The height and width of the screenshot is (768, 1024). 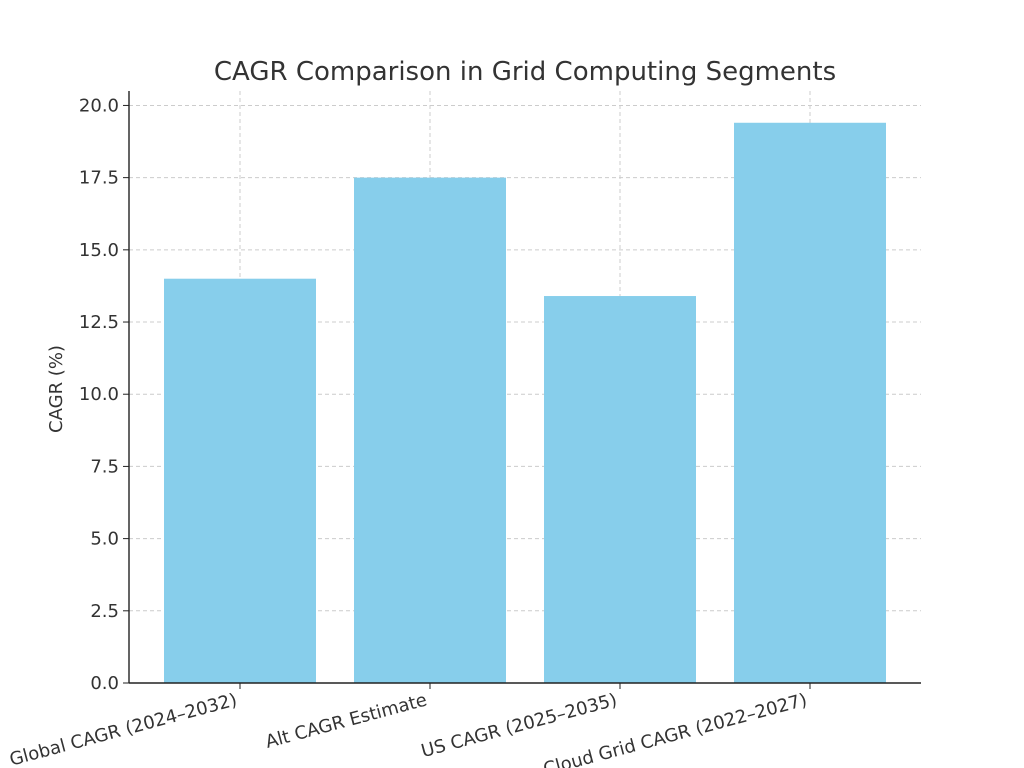 I want to click on y-tick-label: 20.0, so click(x=99, y=105).